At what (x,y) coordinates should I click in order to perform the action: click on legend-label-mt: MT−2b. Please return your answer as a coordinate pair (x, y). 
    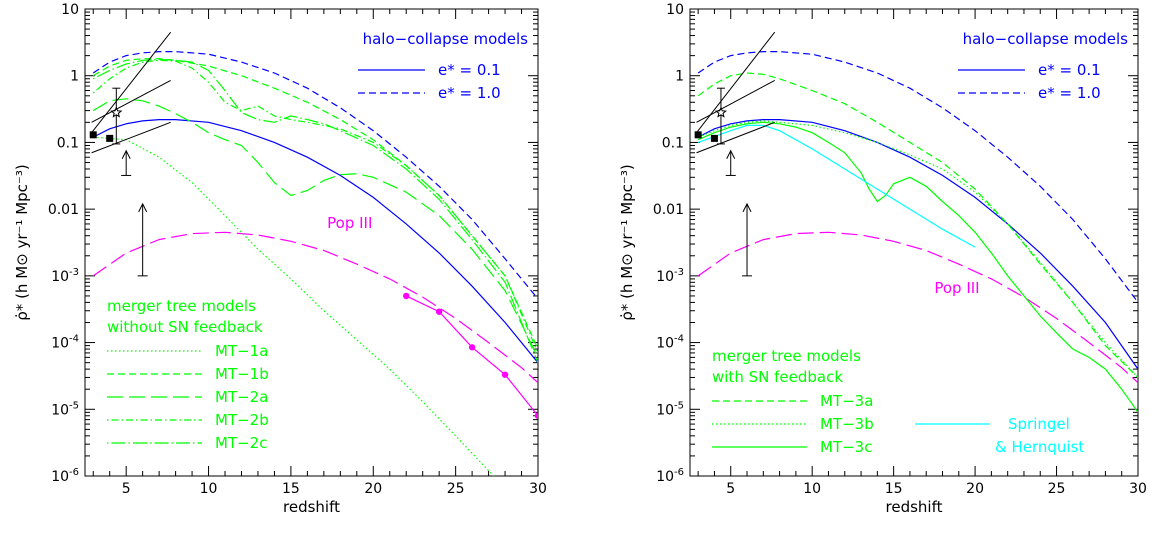
    Looking at the image, I should click on (242, 420).